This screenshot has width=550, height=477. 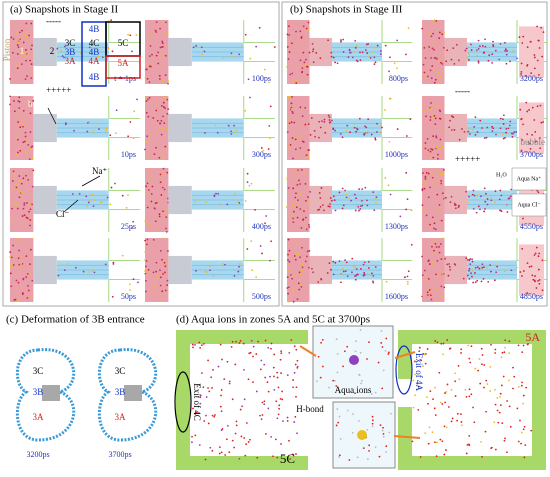 I want to click on panel-c-title: (c) Deformation of 3B entrance, so click(x=75, y=320).